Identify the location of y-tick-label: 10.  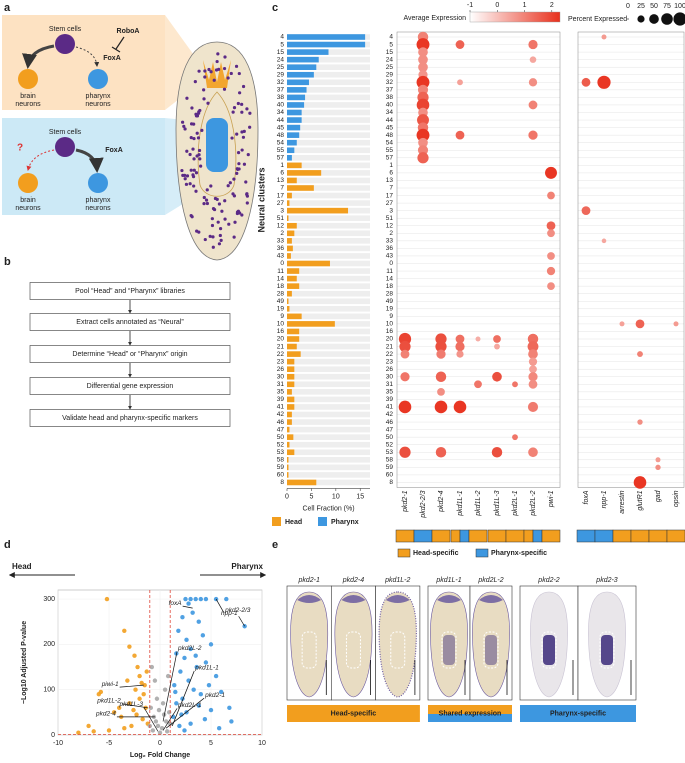
(281, 324).